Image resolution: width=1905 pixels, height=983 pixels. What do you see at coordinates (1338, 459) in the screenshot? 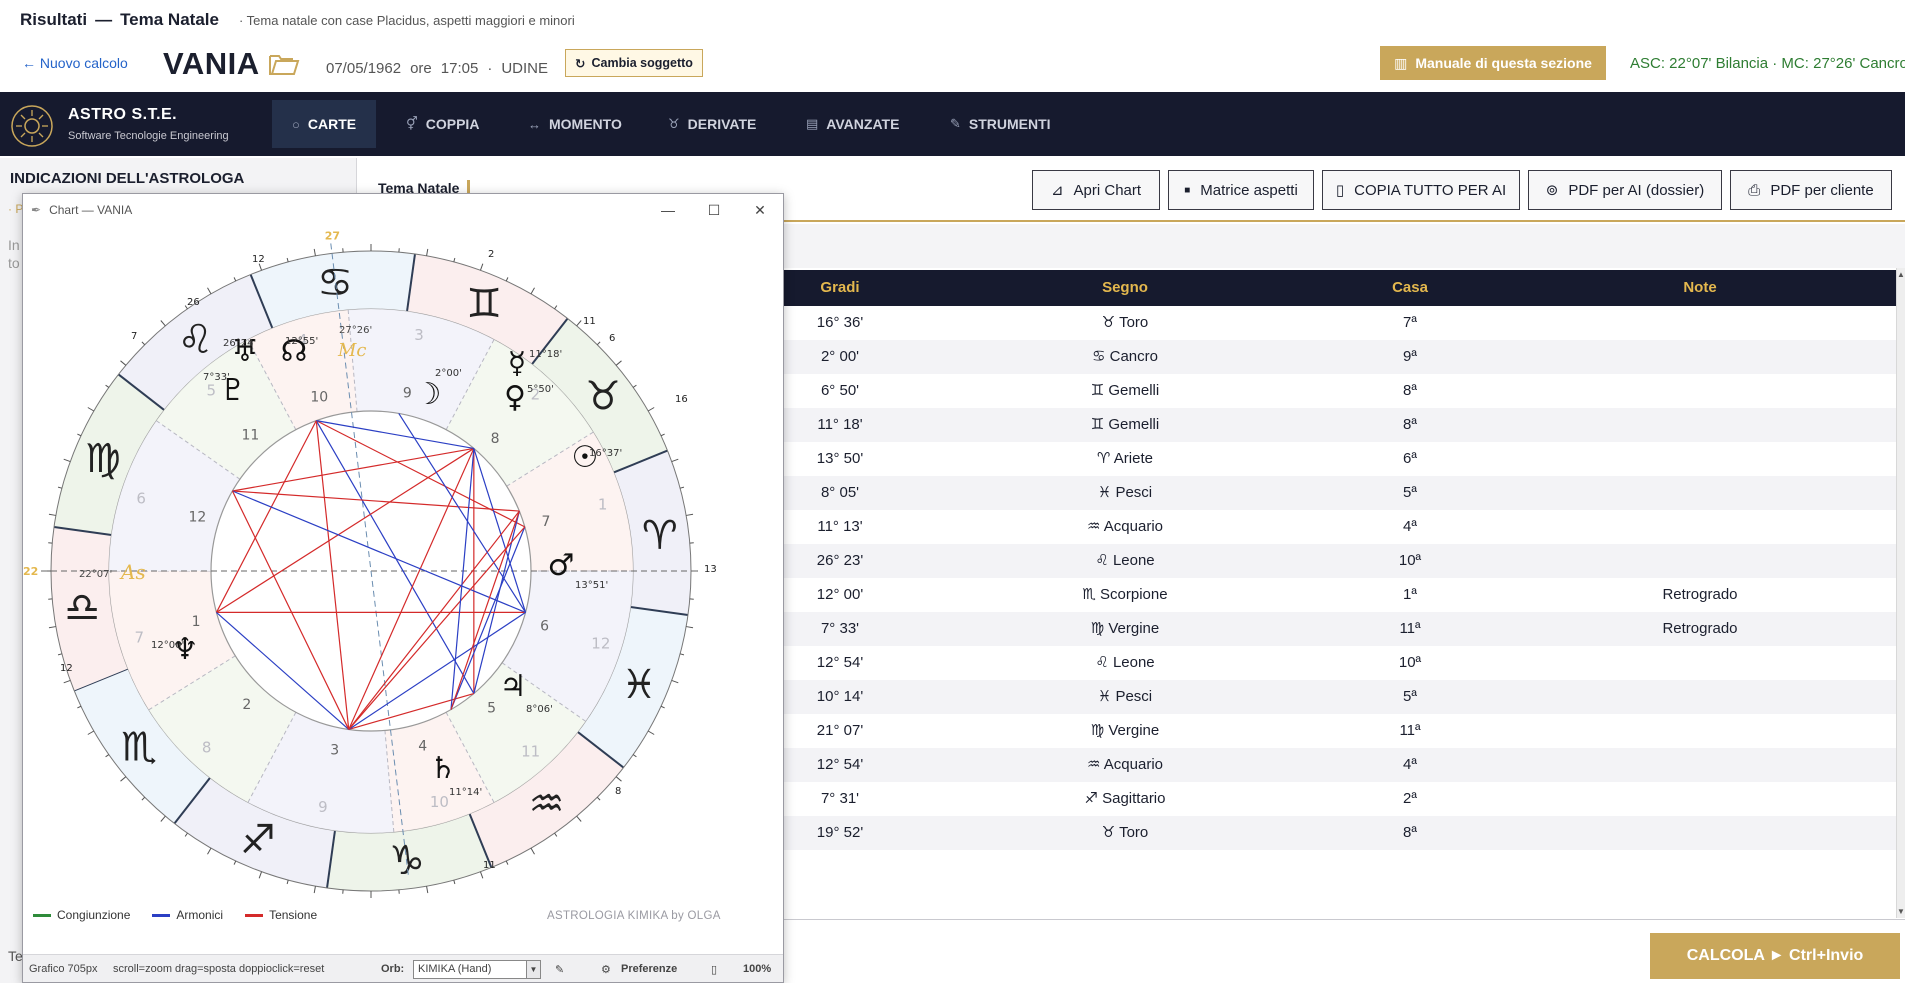
I see `table-row: 13° 50' ♈ Ariete 6ª` at bounding box center [1338, 459].